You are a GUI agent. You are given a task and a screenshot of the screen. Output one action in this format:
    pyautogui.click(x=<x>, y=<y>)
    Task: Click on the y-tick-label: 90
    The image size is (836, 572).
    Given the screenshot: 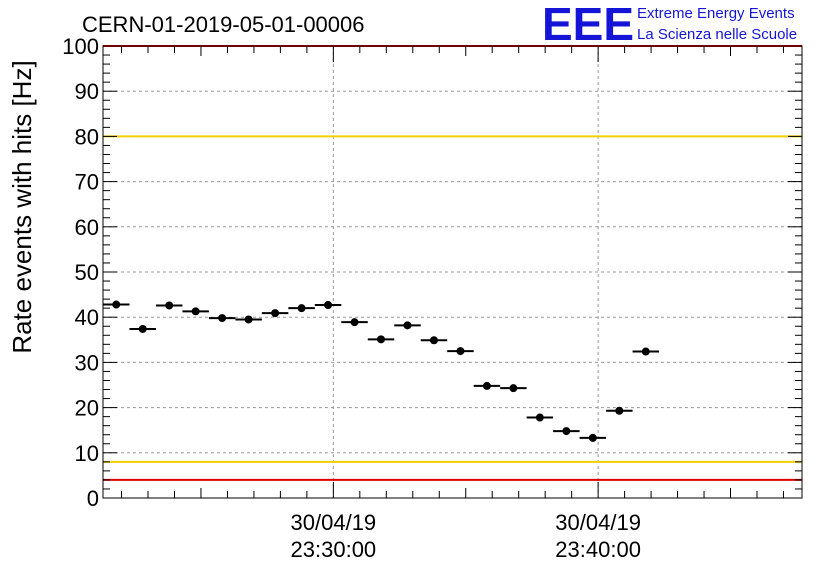 What is the action you would take?
    pyautogui.click(x=87, y=91)
    